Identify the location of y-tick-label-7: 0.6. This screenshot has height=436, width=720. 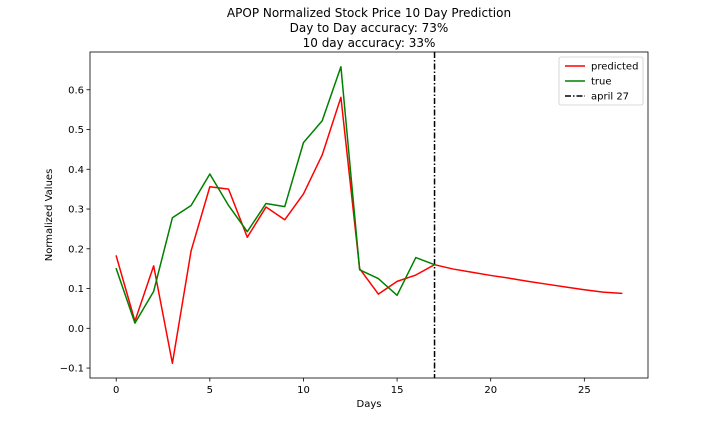
(76, 90).